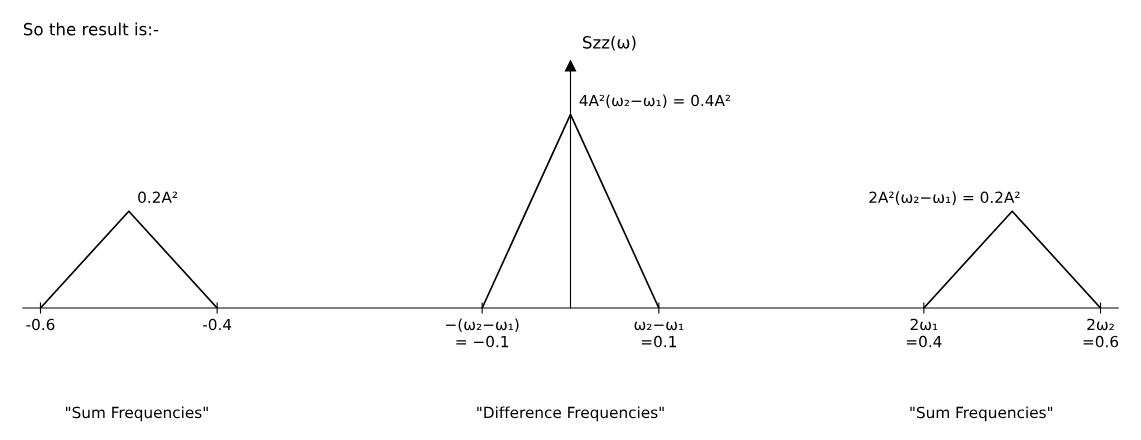  Describe the element at coordinates (482, 333) in the screenshot. I see `x-tick-label: −(ω₂−ω₁) = −0.1` at that location.